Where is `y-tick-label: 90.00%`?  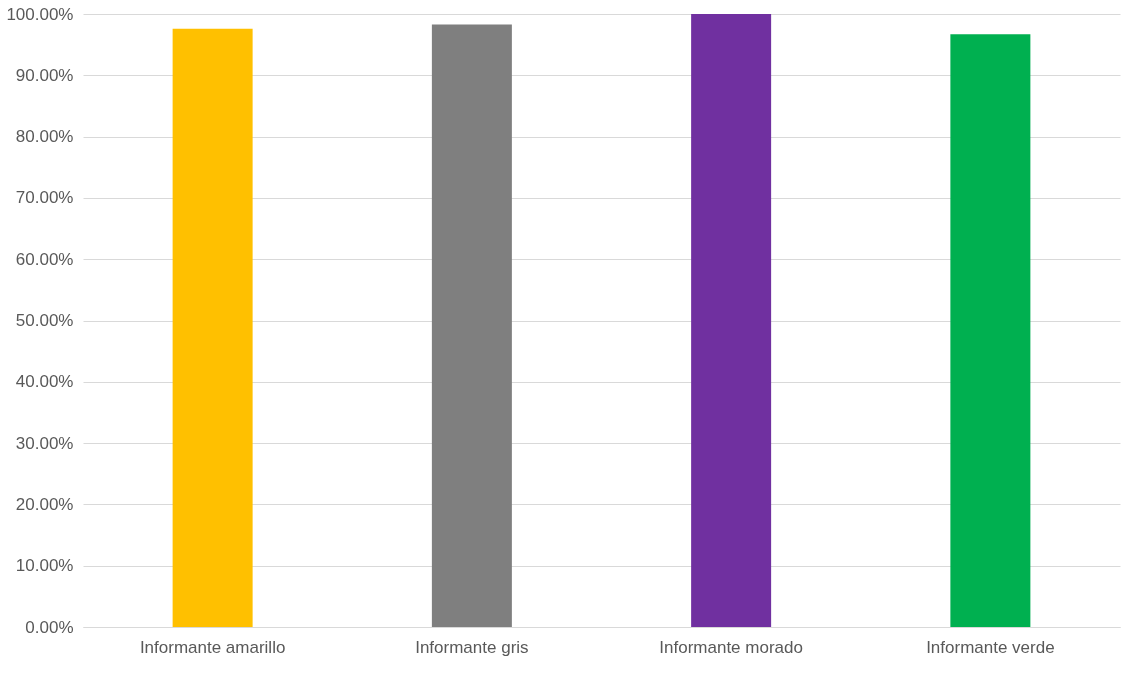 y-tick-label: 90.00% is located at coordinates (44, 75).